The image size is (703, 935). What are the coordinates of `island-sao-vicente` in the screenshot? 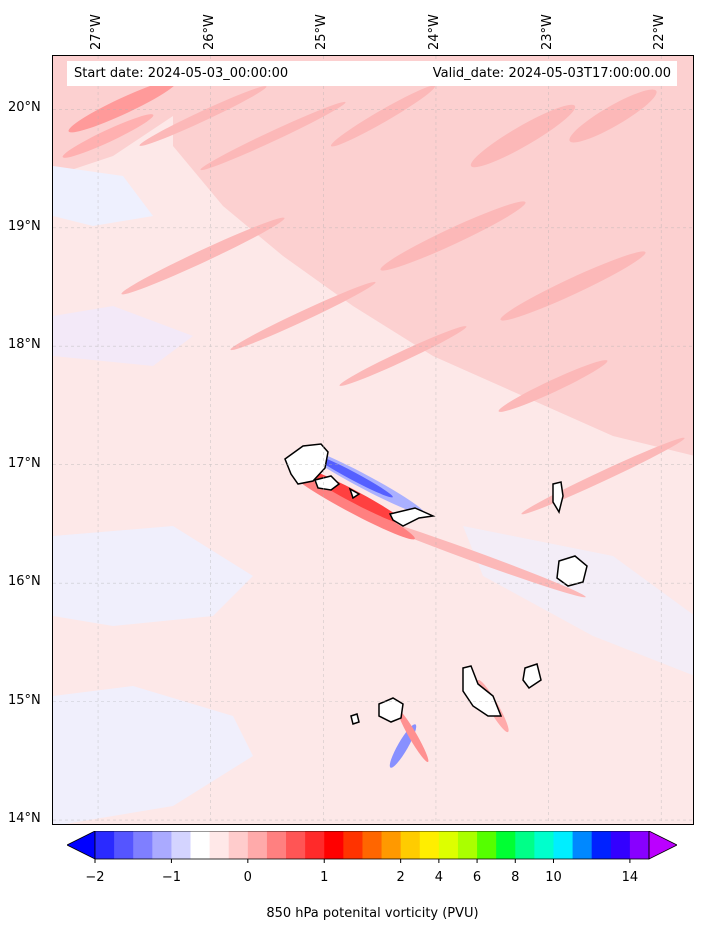 It's located at (327, 483).